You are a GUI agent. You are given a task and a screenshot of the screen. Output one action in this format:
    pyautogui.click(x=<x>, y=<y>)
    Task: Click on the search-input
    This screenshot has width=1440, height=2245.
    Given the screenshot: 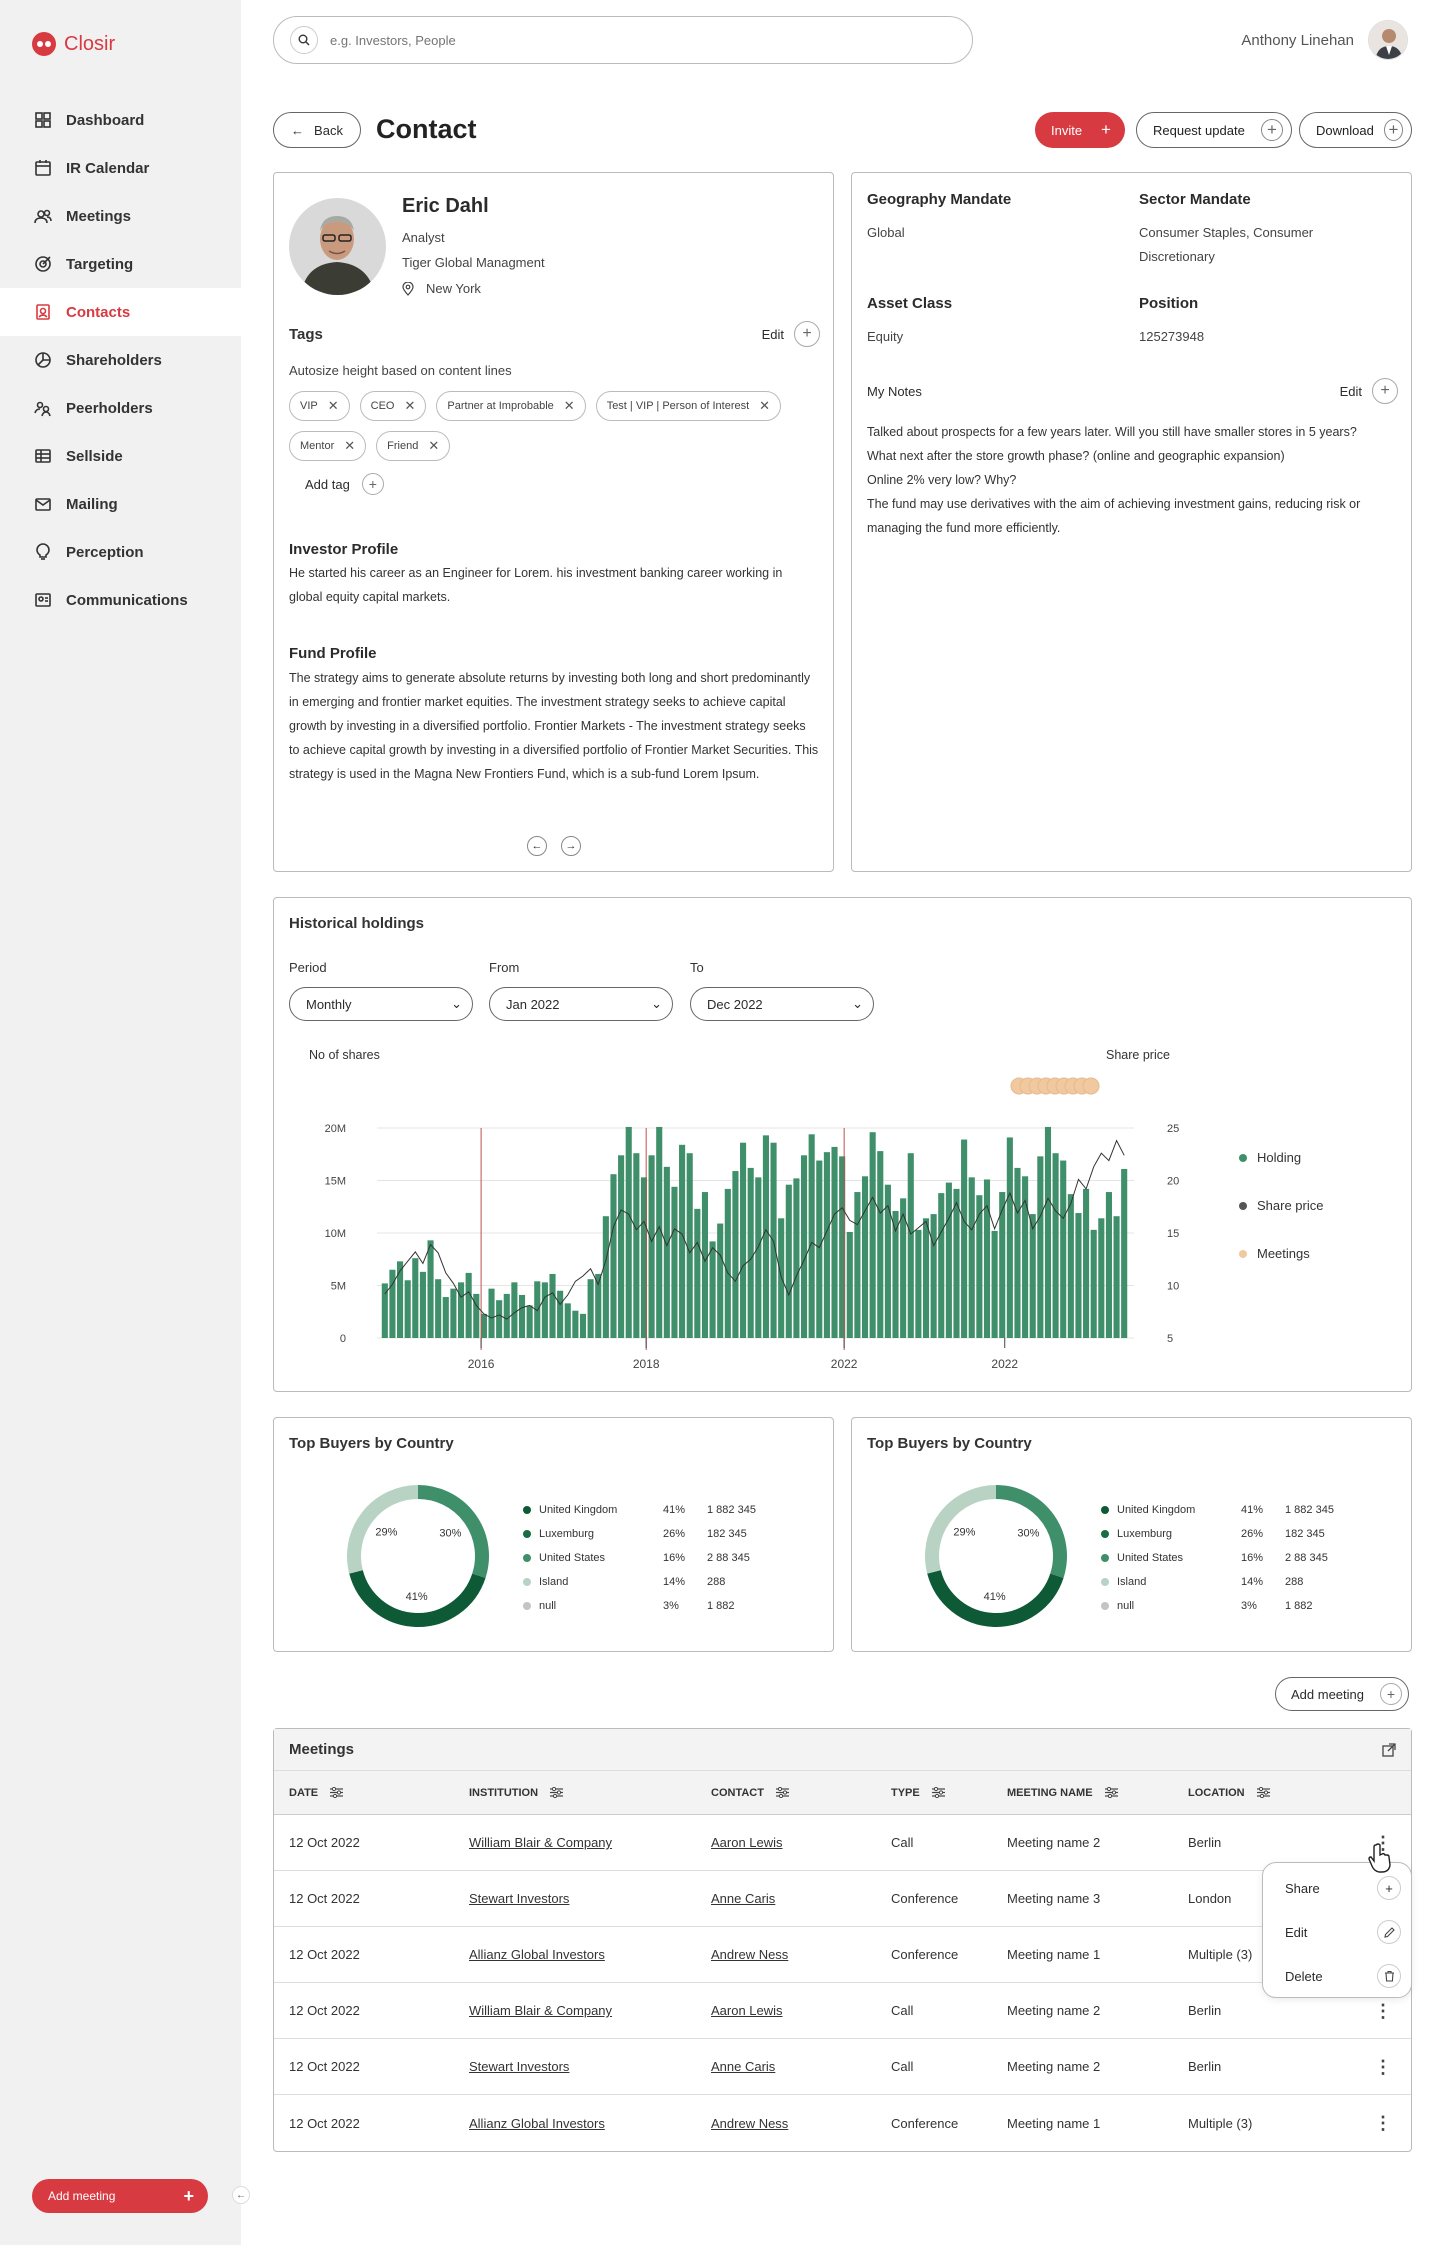 What is the action you would take?
    pyautogui.click(x=630, y=40)
    